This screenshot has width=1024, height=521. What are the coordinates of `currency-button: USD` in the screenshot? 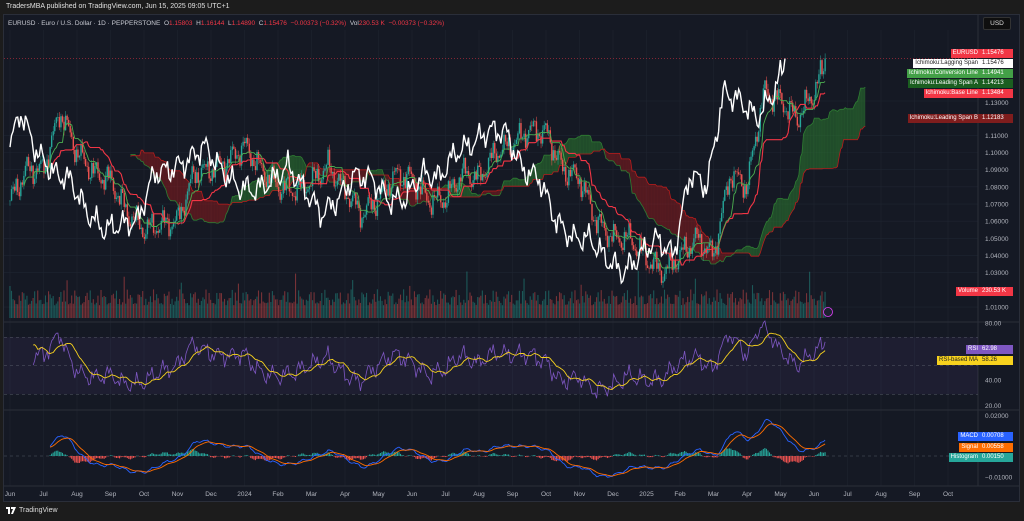 It's located at (997, 23).